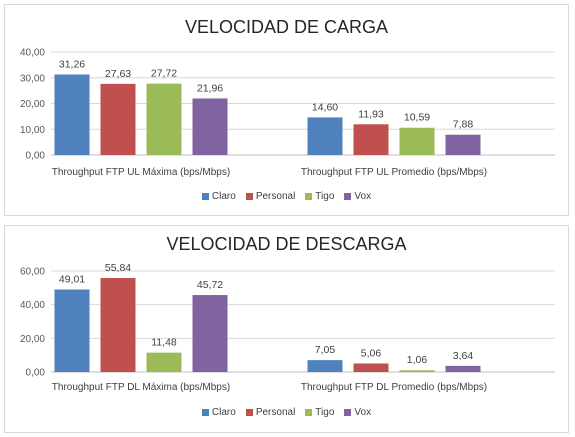  I want to click on data-label: 1,06, so click(417, 360).